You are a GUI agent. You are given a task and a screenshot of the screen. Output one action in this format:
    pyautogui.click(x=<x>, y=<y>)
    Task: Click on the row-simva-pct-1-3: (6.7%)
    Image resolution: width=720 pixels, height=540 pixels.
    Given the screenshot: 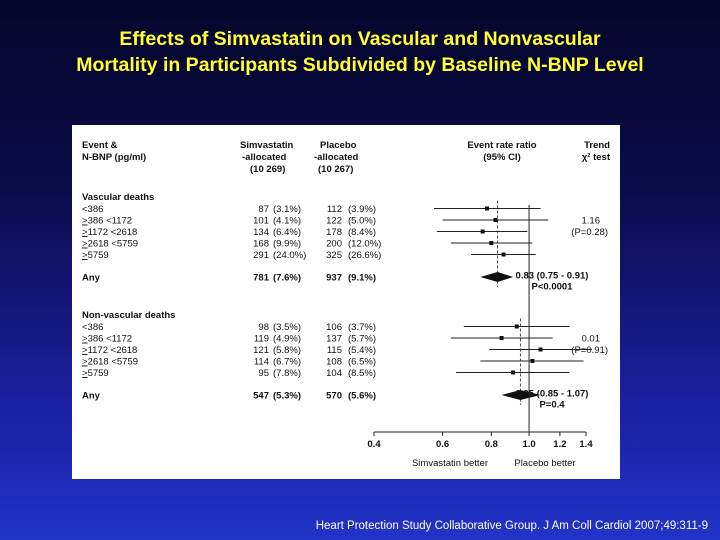 What is the action you would take?
    pyautogui.click(x=287, y=362)
    